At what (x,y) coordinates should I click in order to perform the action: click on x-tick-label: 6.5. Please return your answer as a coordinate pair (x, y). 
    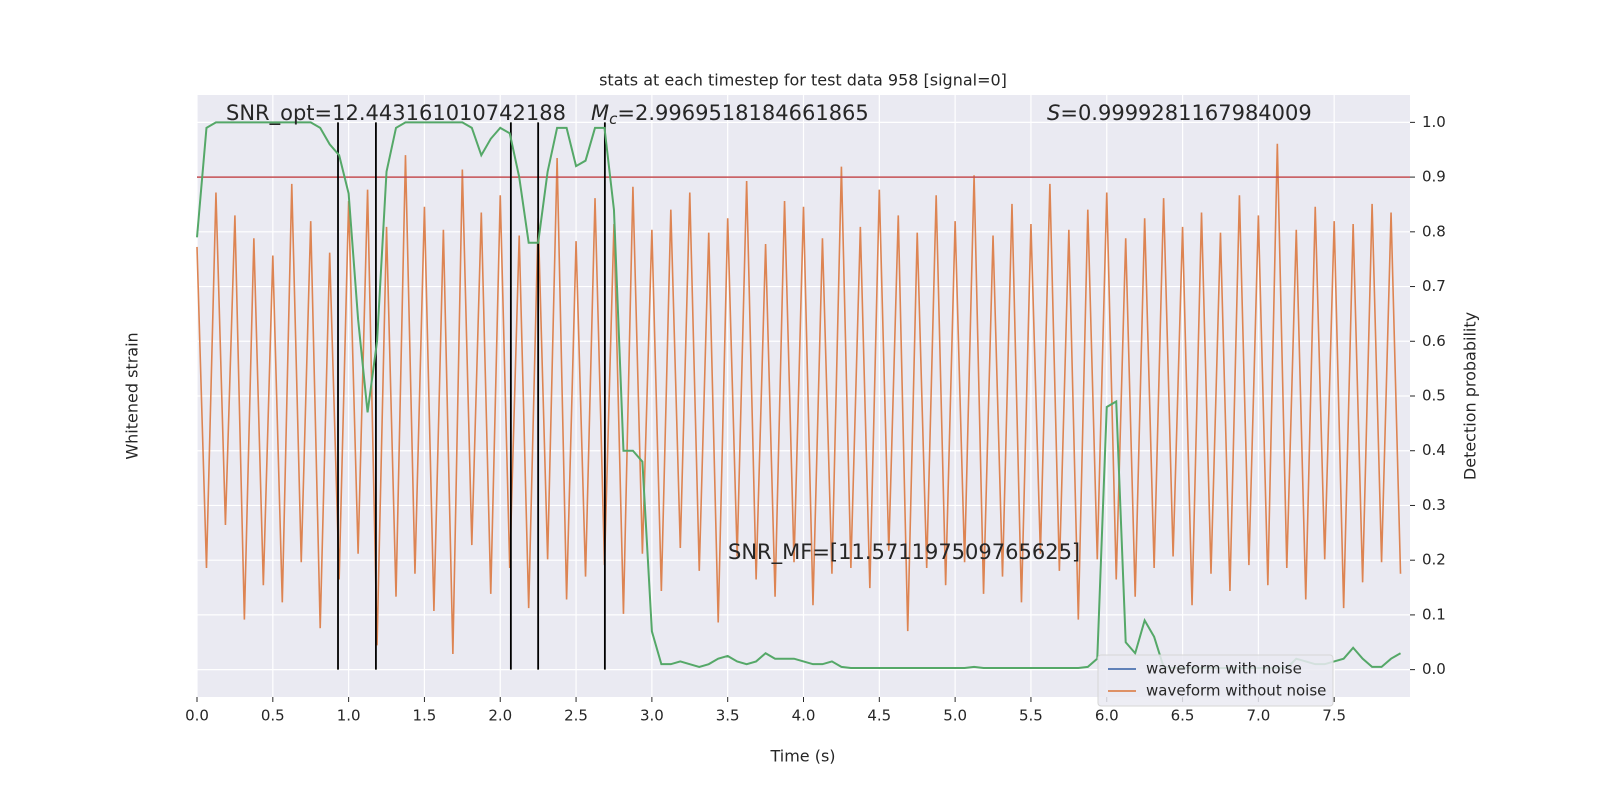
    Looking at the image, I should click on (1183, 716).